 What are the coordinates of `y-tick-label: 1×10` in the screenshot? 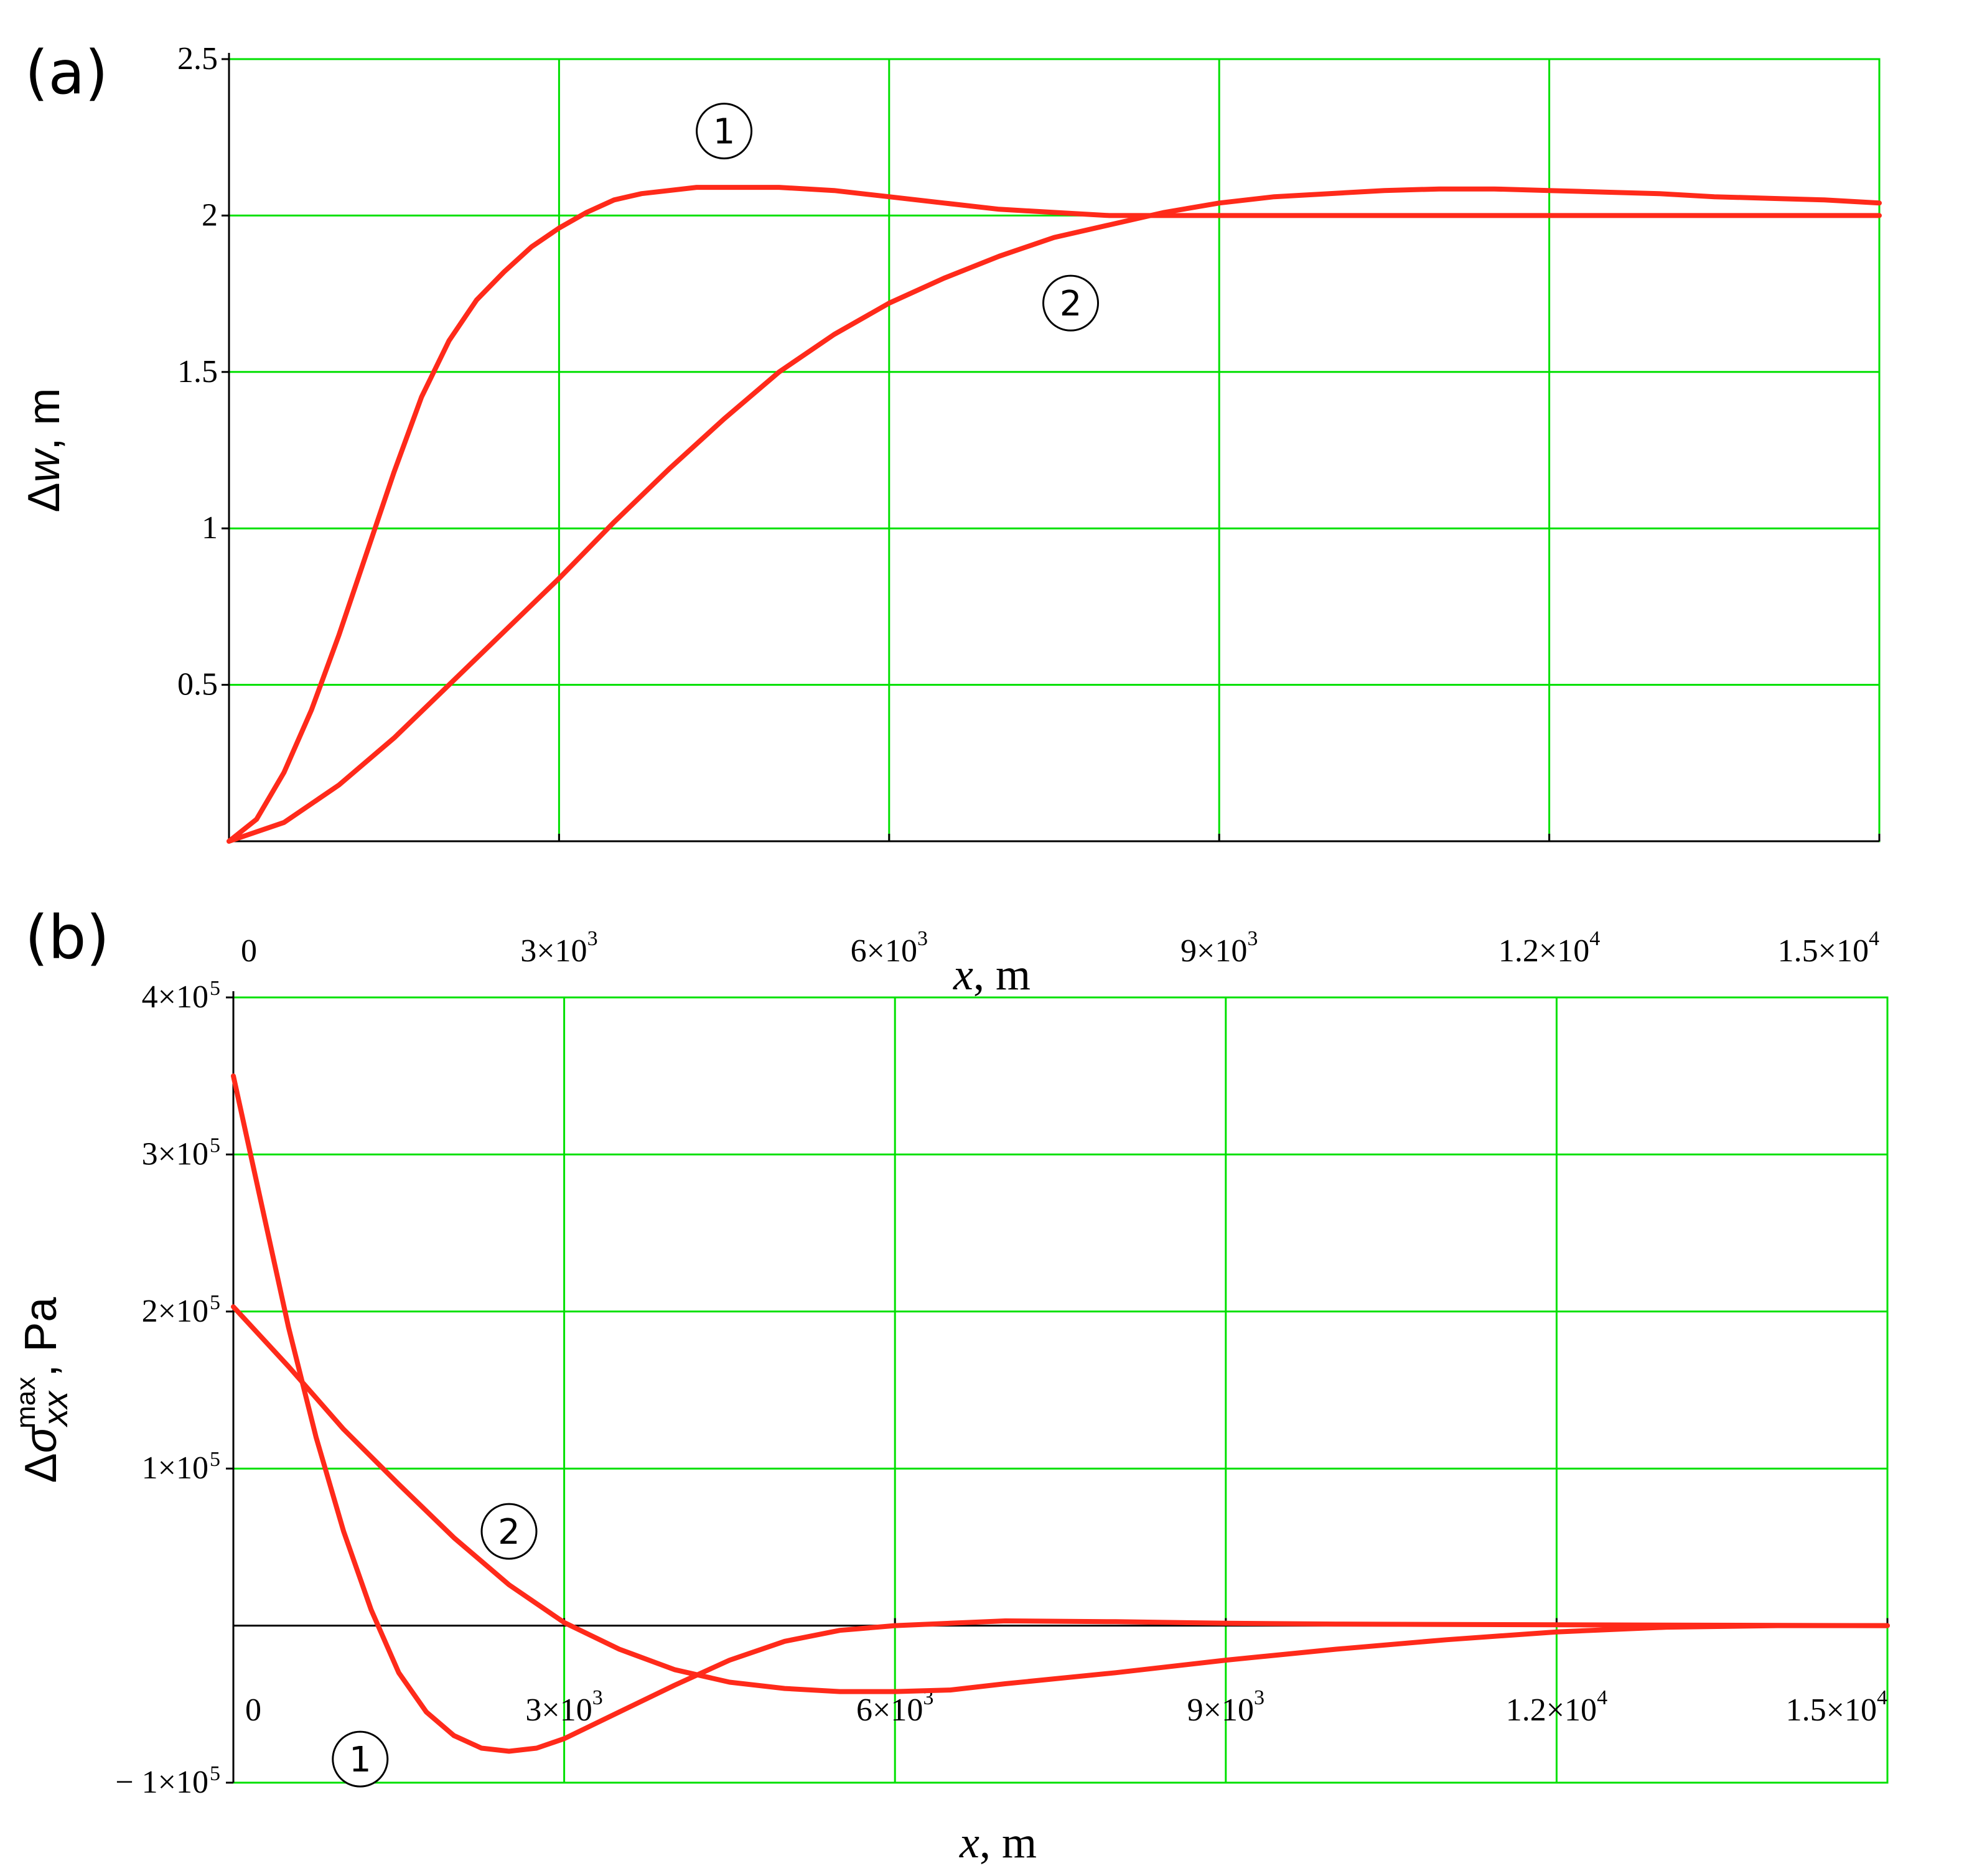 It's located at (175, 1468).